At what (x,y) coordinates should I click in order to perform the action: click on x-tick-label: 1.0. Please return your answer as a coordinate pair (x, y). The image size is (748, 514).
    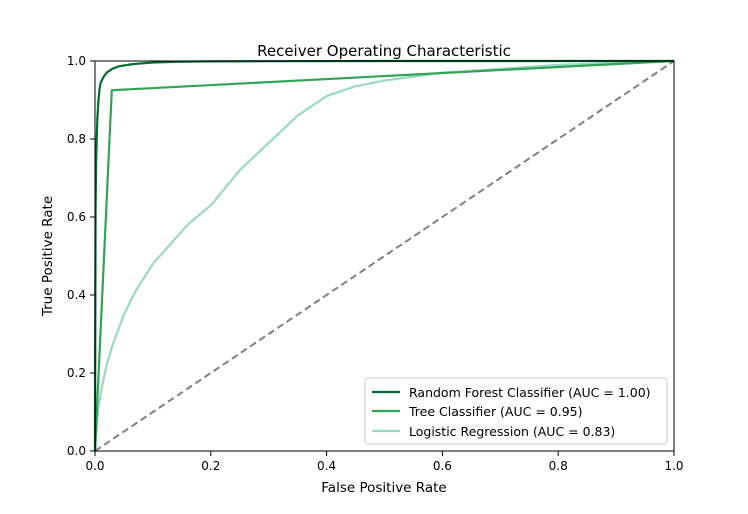
    Looking at the image, I should click on (673, 466).